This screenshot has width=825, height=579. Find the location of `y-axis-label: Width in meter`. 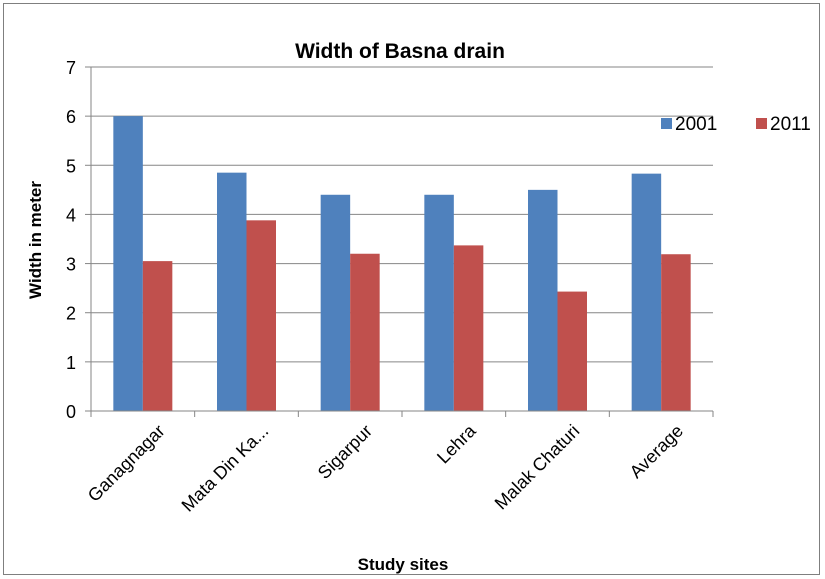

y-axis-label: Width in meter is located at coordinates (35, 240).